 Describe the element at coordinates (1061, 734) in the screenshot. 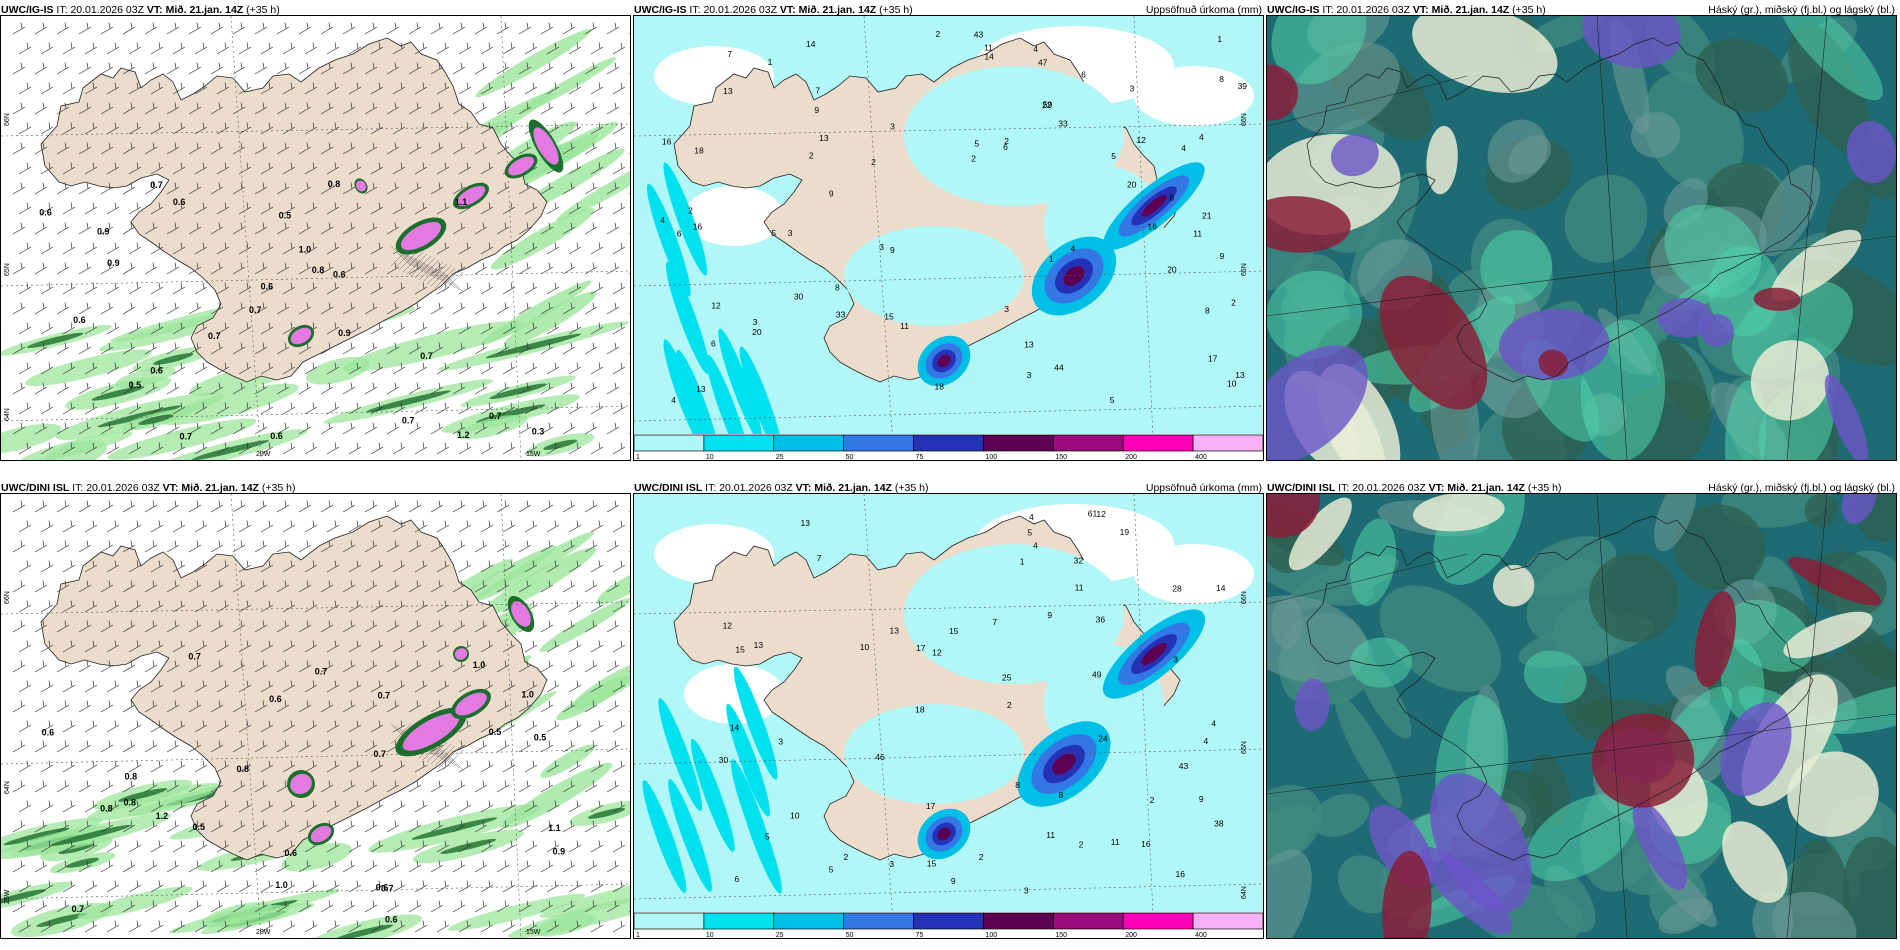

I see `precip-heavy` at that location.